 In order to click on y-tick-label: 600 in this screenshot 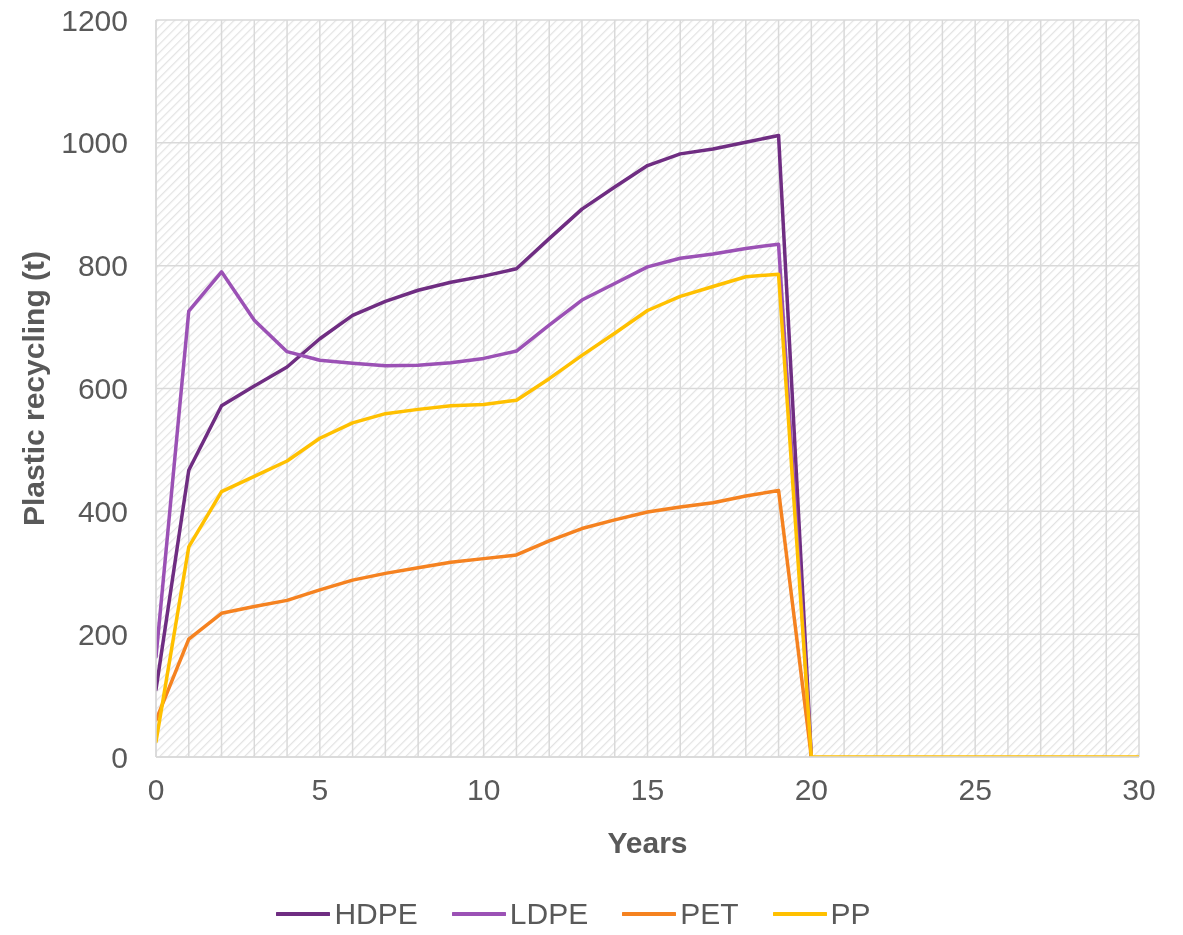, I will do `click(102, 389)`.